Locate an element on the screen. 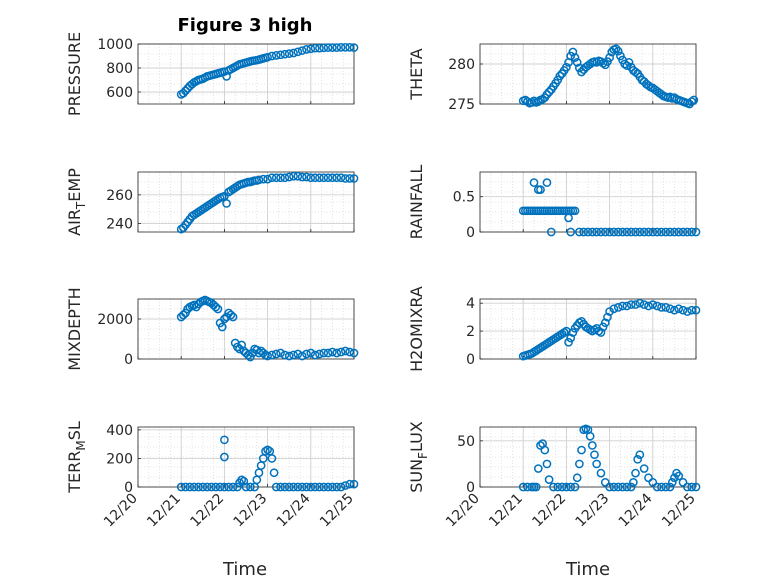 Image resolution: width=778 pixels, height=583 pixels. y-axis-label: AIRTEMP is located at coordinates (76, 202).